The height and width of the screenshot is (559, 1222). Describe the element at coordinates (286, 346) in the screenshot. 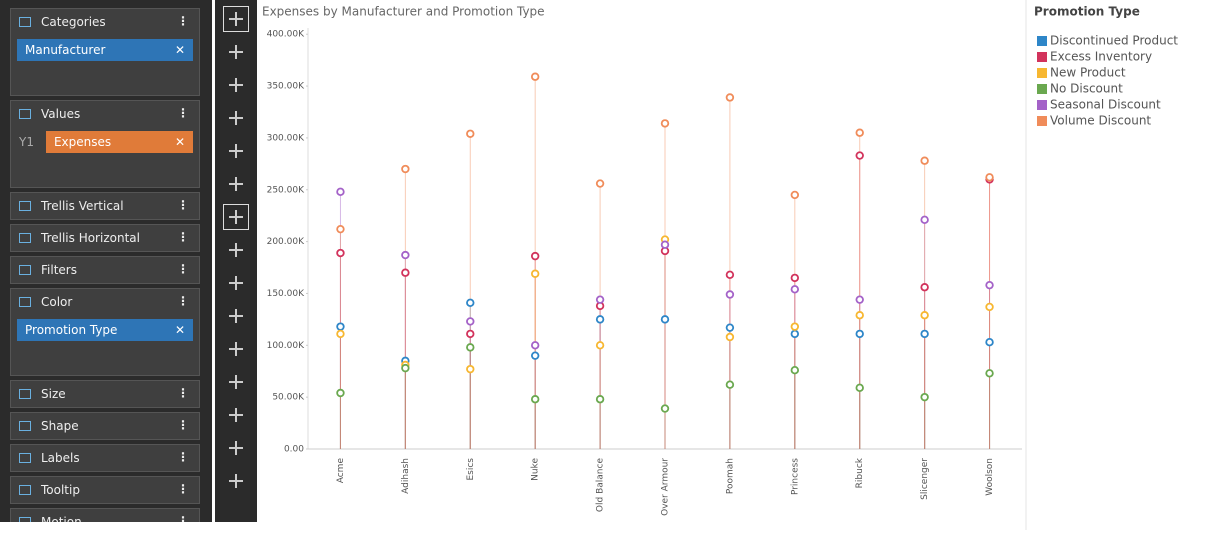

I see `y-tick-label: 100.00K` at that location.